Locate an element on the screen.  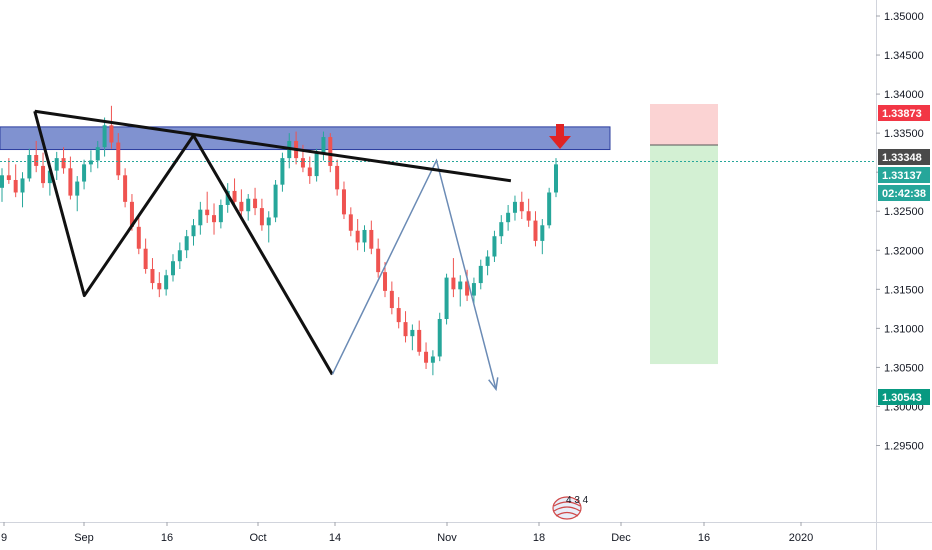
sell-signal-arrow-icon is located at coordinates (560, 136).